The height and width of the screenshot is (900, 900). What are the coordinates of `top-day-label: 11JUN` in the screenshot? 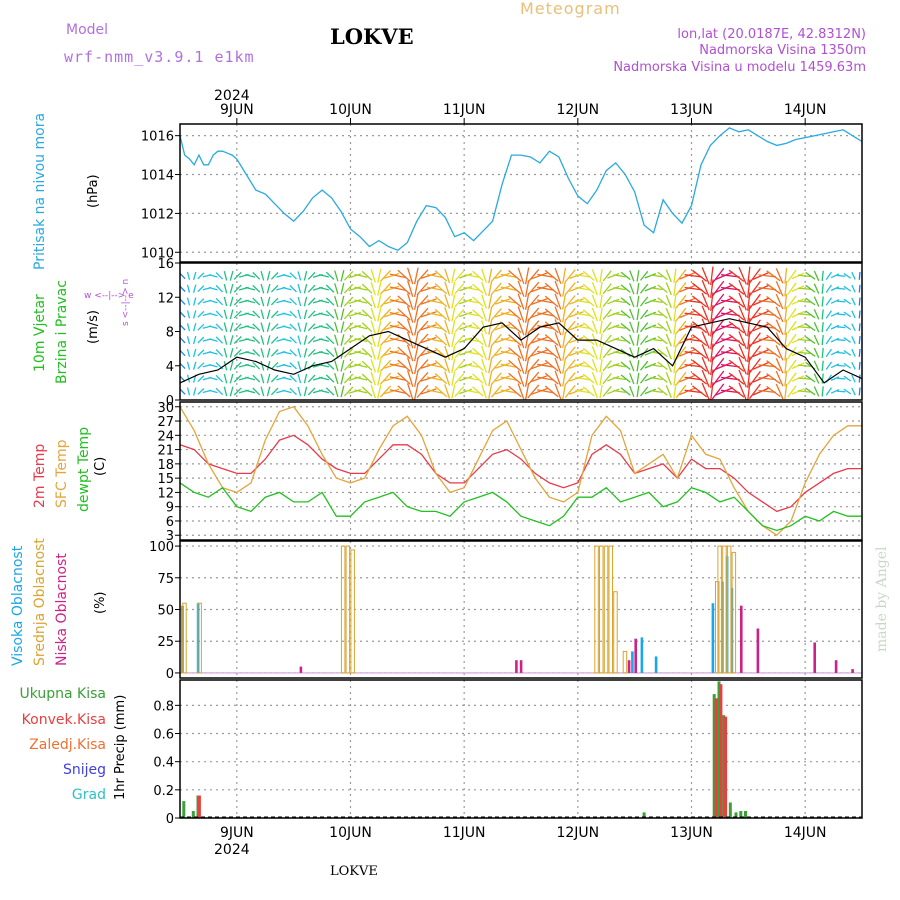 It's located at (464, 110).